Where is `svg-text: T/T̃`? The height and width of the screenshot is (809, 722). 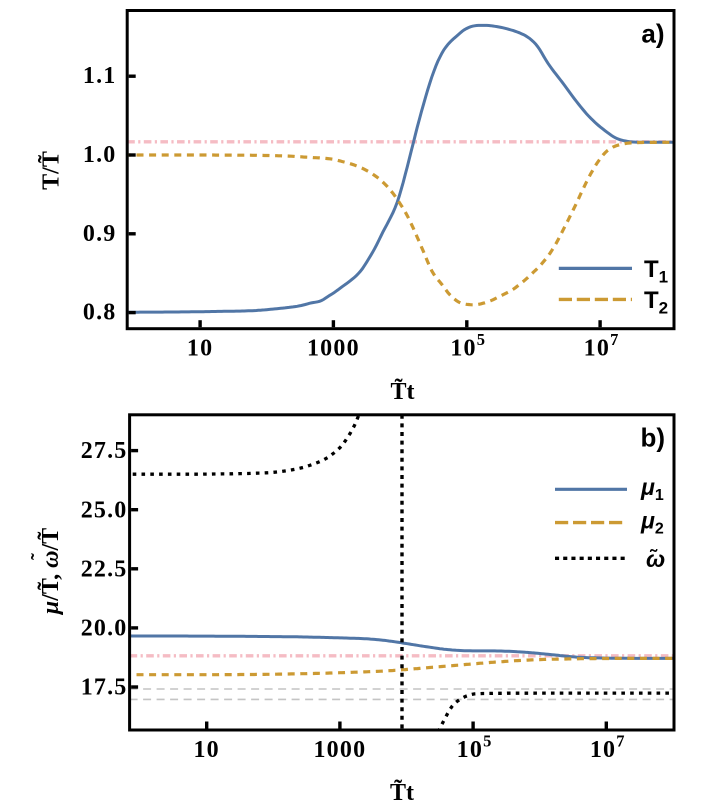 svg-text: T/T̃ is located at coordinates (52, 170).